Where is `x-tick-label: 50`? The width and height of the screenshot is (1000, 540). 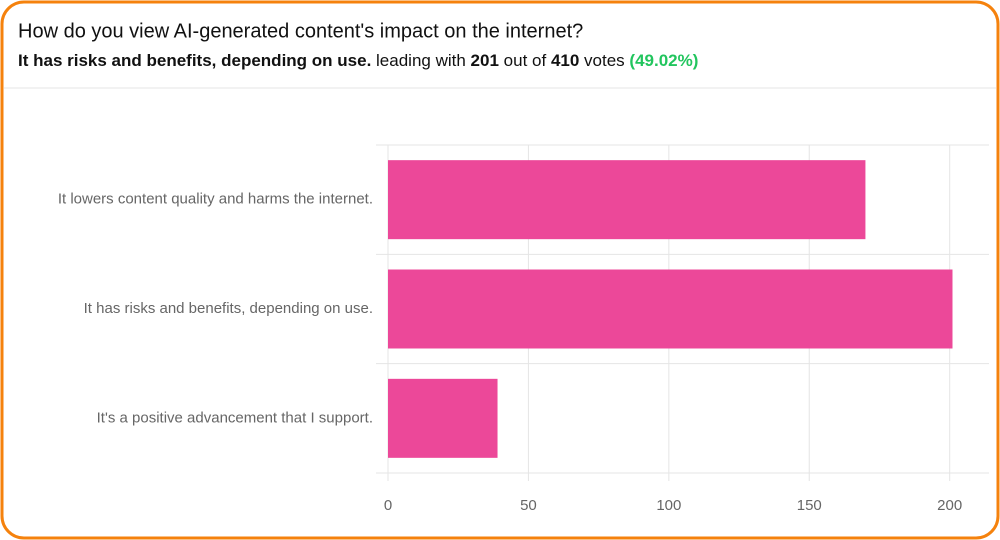
x-tick-label: 50 is located at coordinates (528, 505).